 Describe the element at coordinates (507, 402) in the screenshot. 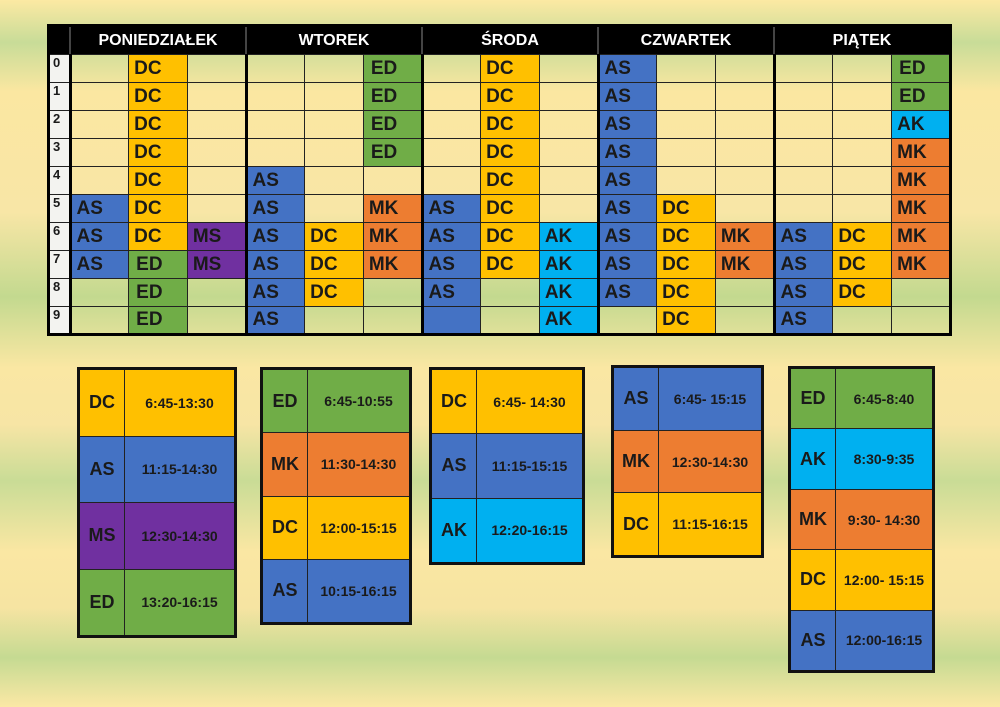

I see `legend-entry: DC 6:45- 14:30` at that location.